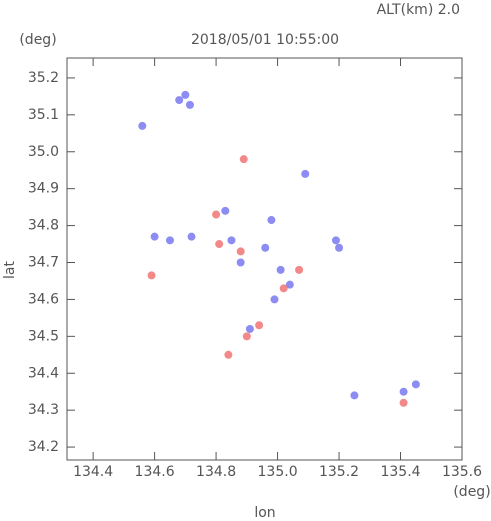  I want to click on altitude-label: ALT(km) 2.0, so click(418, 10).